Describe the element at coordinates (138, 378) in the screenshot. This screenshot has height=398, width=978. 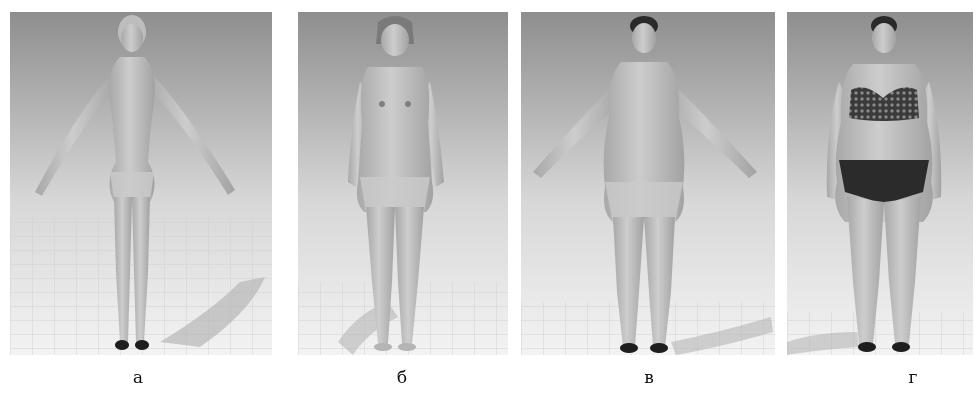
I see `caption-a: а` at that location.